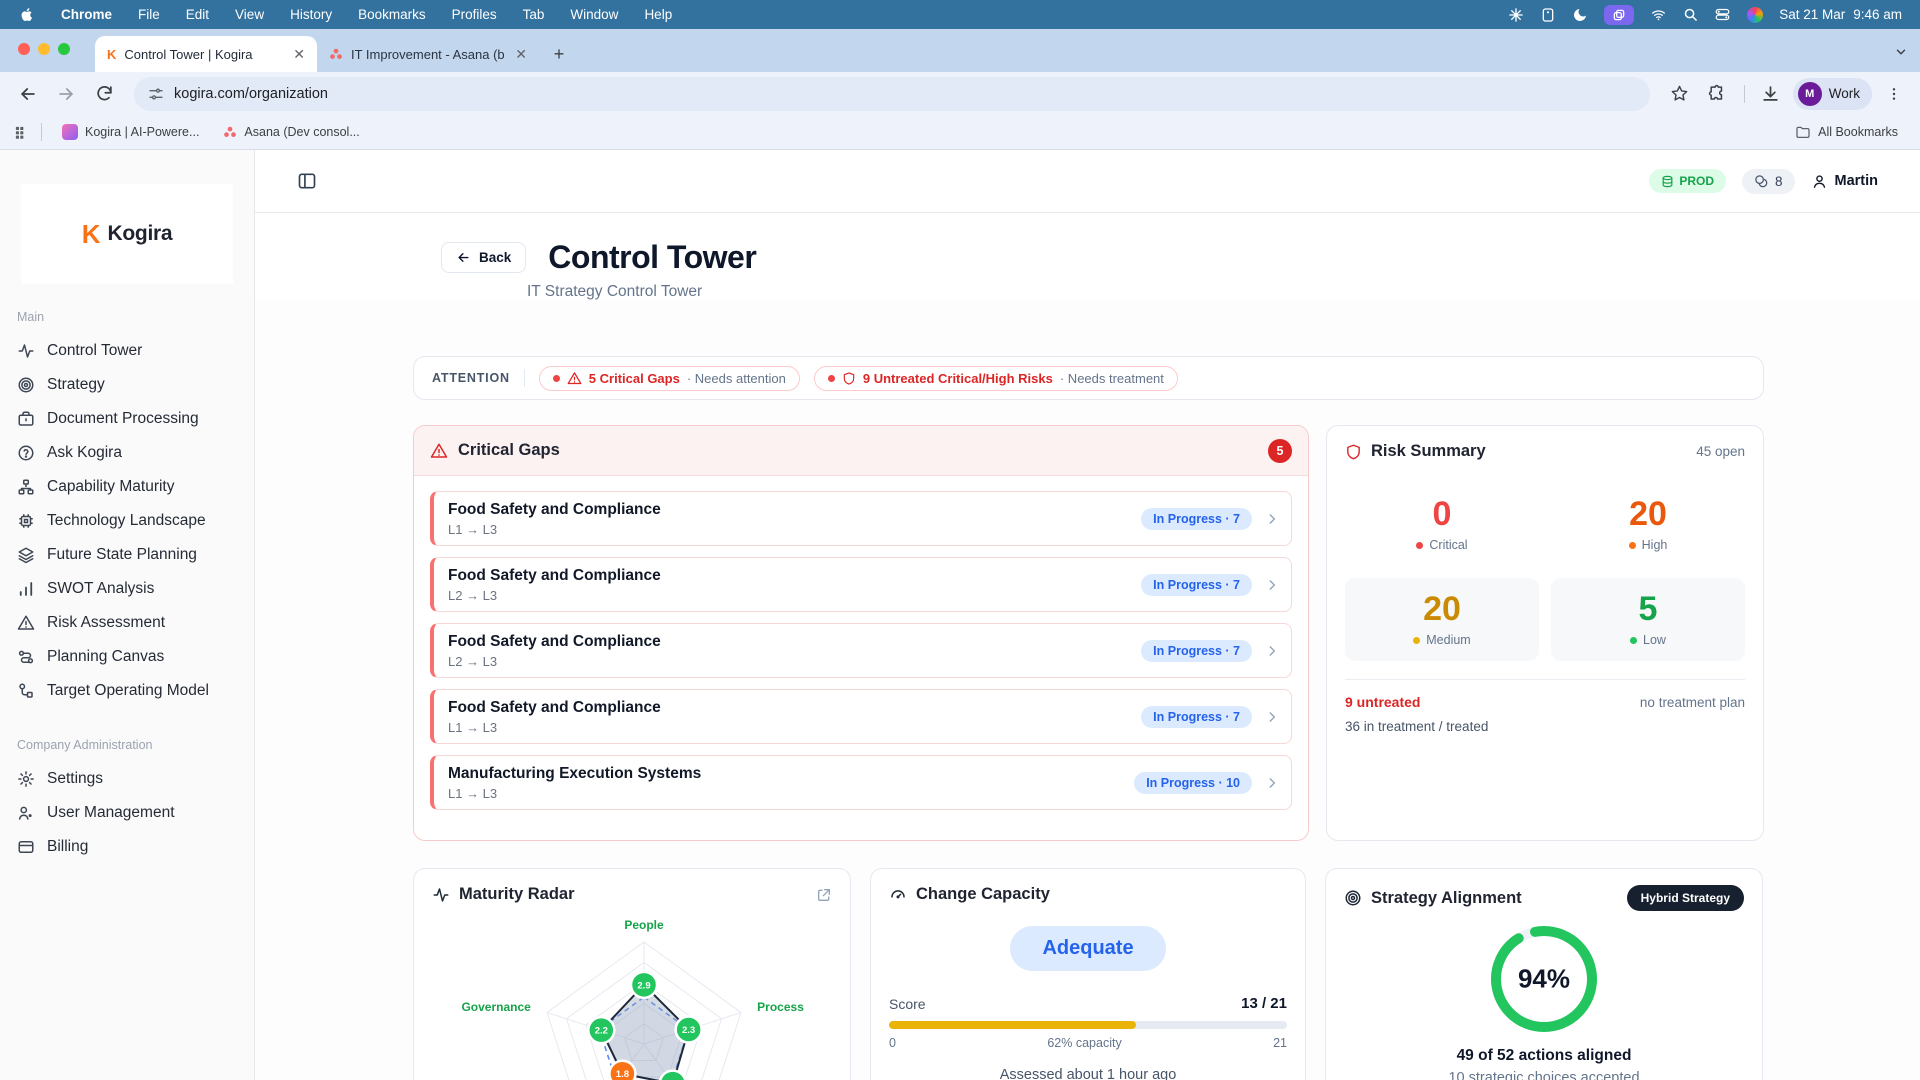  Describe the element at coordinates (1280, 1043) in the screenshot. I see `range-max: 21` at that location.